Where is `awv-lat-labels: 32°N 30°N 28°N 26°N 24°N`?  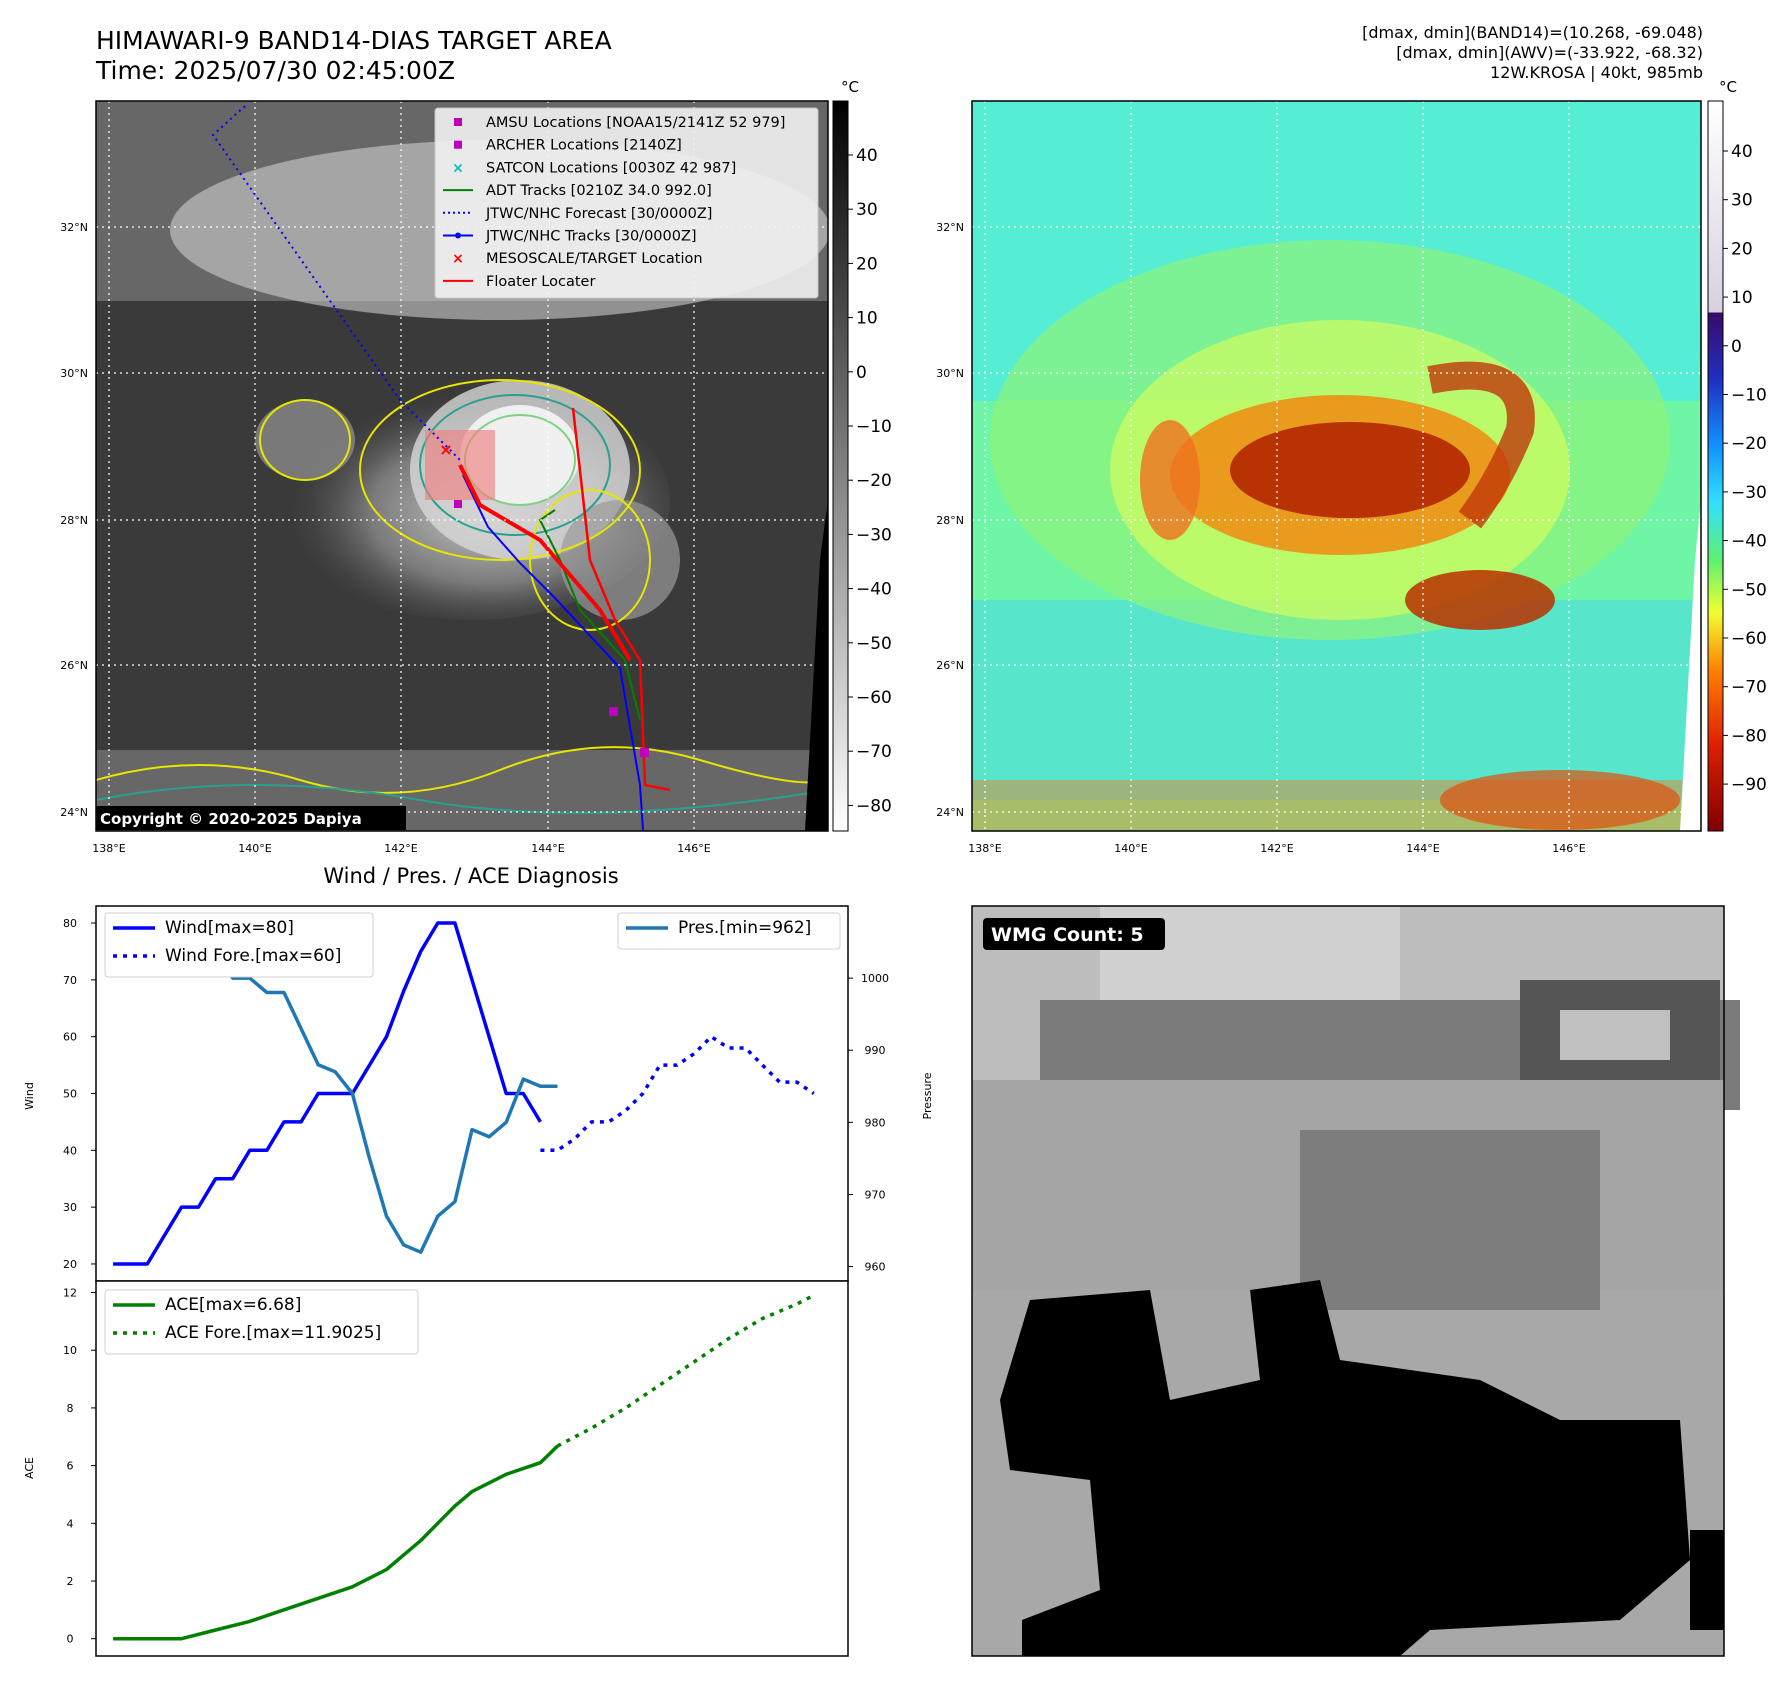
awv-lat-labels: 32°N 30°N 28°N 26°N 24°N is located at coordinates (950, 520).